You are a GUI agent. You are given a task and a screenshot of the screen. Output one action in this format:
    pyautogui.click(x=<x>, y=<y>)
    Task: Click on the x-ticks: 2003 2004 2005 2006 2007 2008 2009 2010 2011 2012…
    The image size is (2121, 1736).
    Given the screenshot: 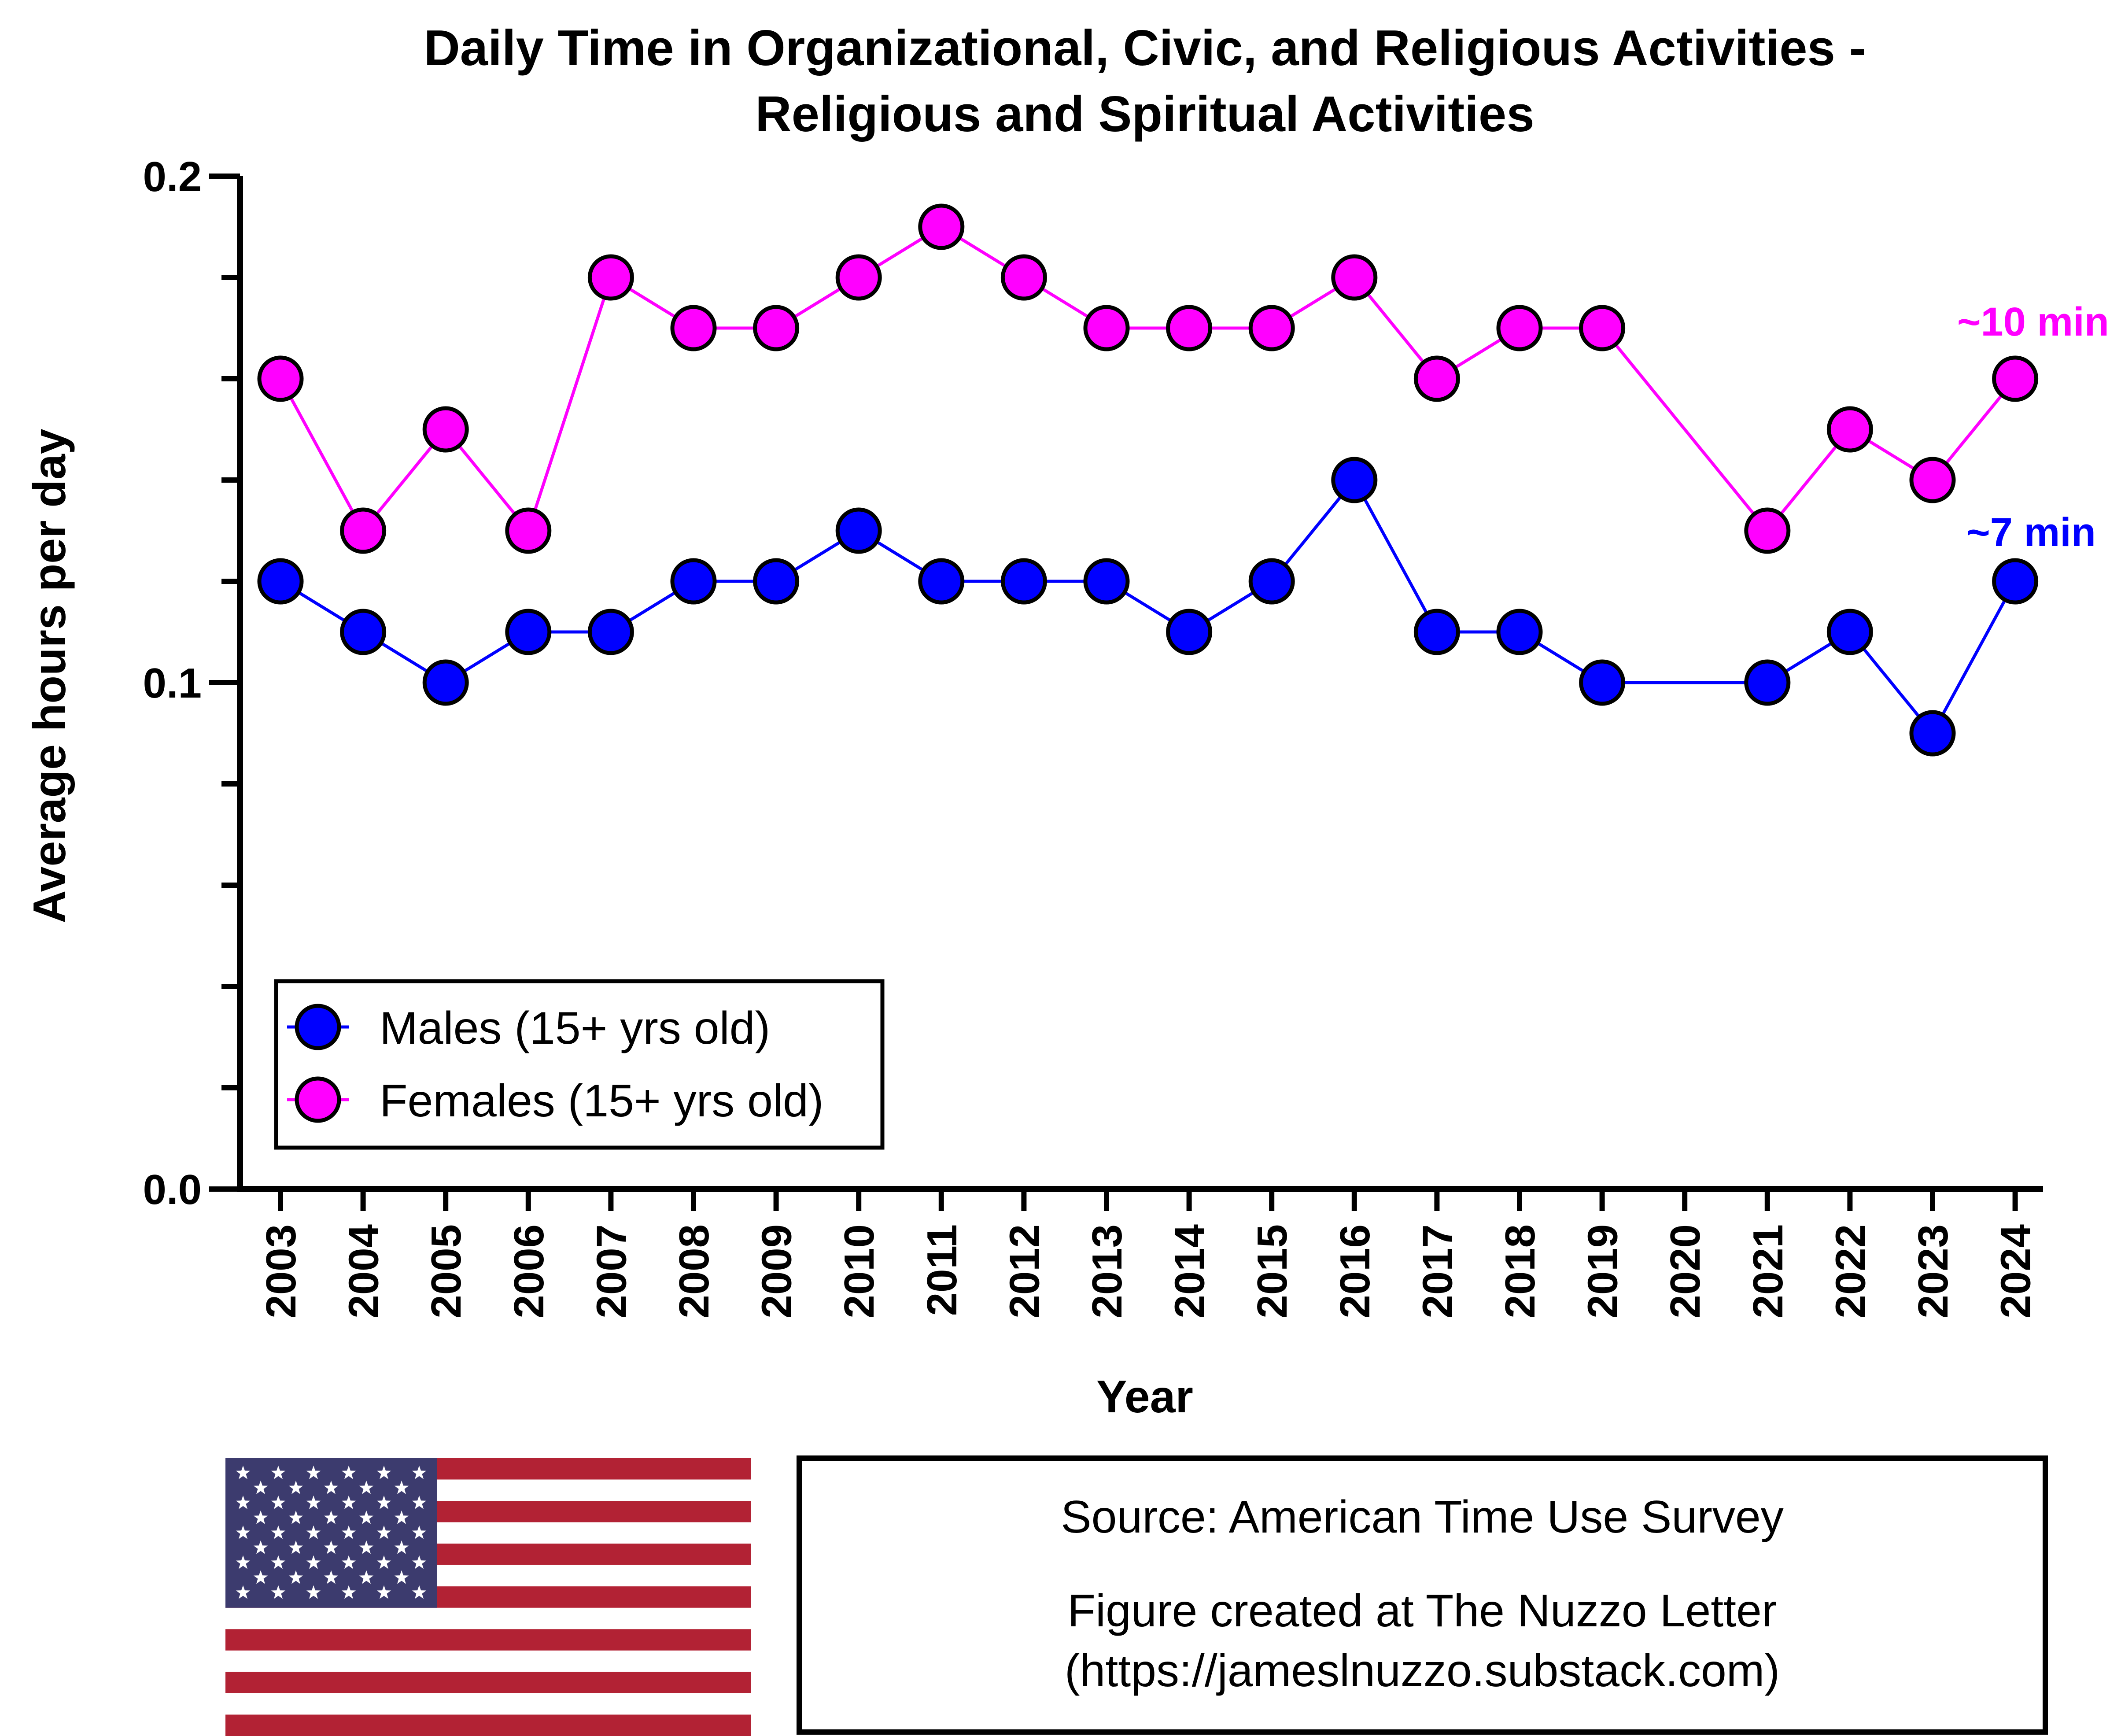 What is the action you would take?
    pyautogui.click(x=1149, y=1254)
    